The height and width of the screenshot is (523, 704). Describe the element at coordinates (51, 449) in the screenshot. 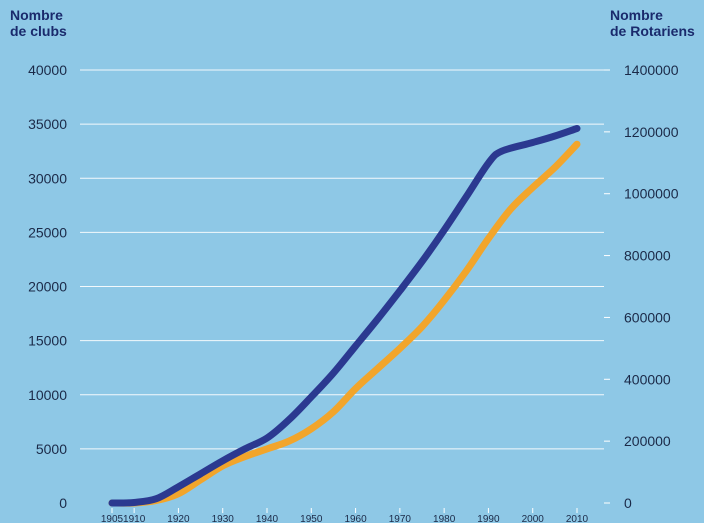

I see `left-tick-label: 5000` at that location.